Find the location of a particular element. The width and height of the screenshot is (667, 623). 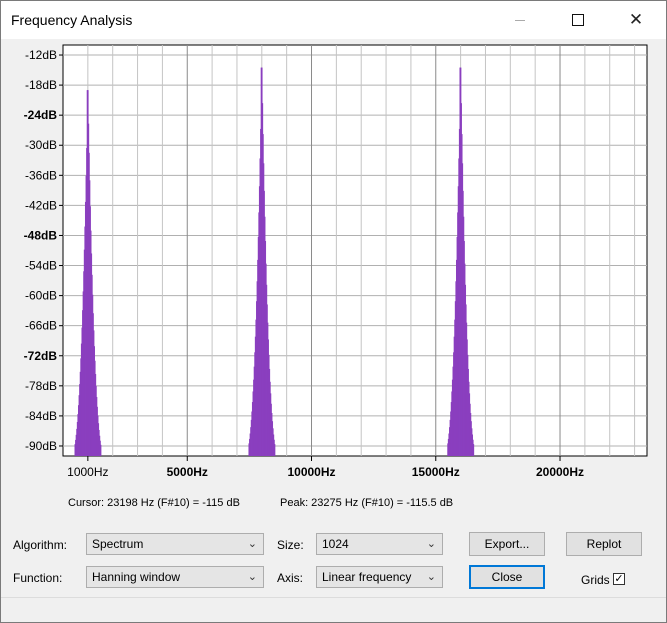

grids-label: Grids is located at coordinates (595, 580).